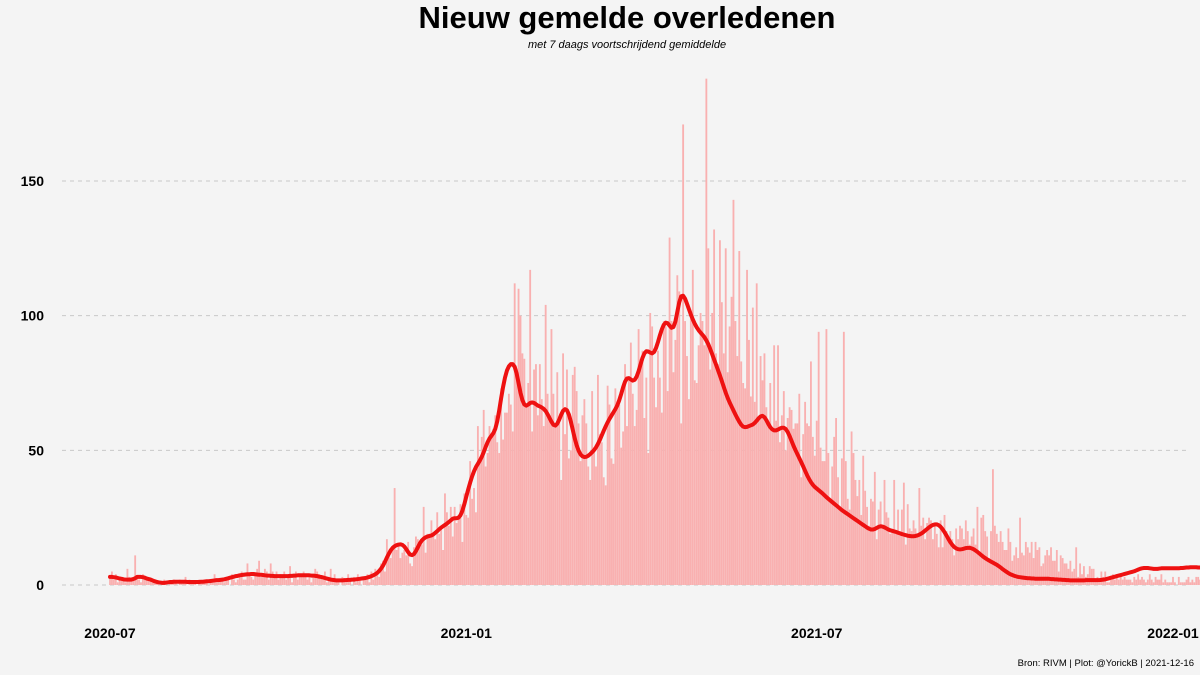 The height and width of the screenshot is (675, 1200). Describe the element at coordinates (110, 633) in the screenshot. I see `x-tick-label: 2020-07` at that location.